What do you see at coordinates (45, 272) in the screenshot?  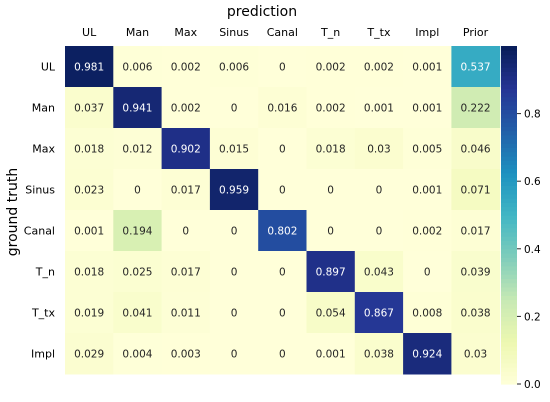 I see `y-tick-label: T_n` at bounding box center [45, 272].